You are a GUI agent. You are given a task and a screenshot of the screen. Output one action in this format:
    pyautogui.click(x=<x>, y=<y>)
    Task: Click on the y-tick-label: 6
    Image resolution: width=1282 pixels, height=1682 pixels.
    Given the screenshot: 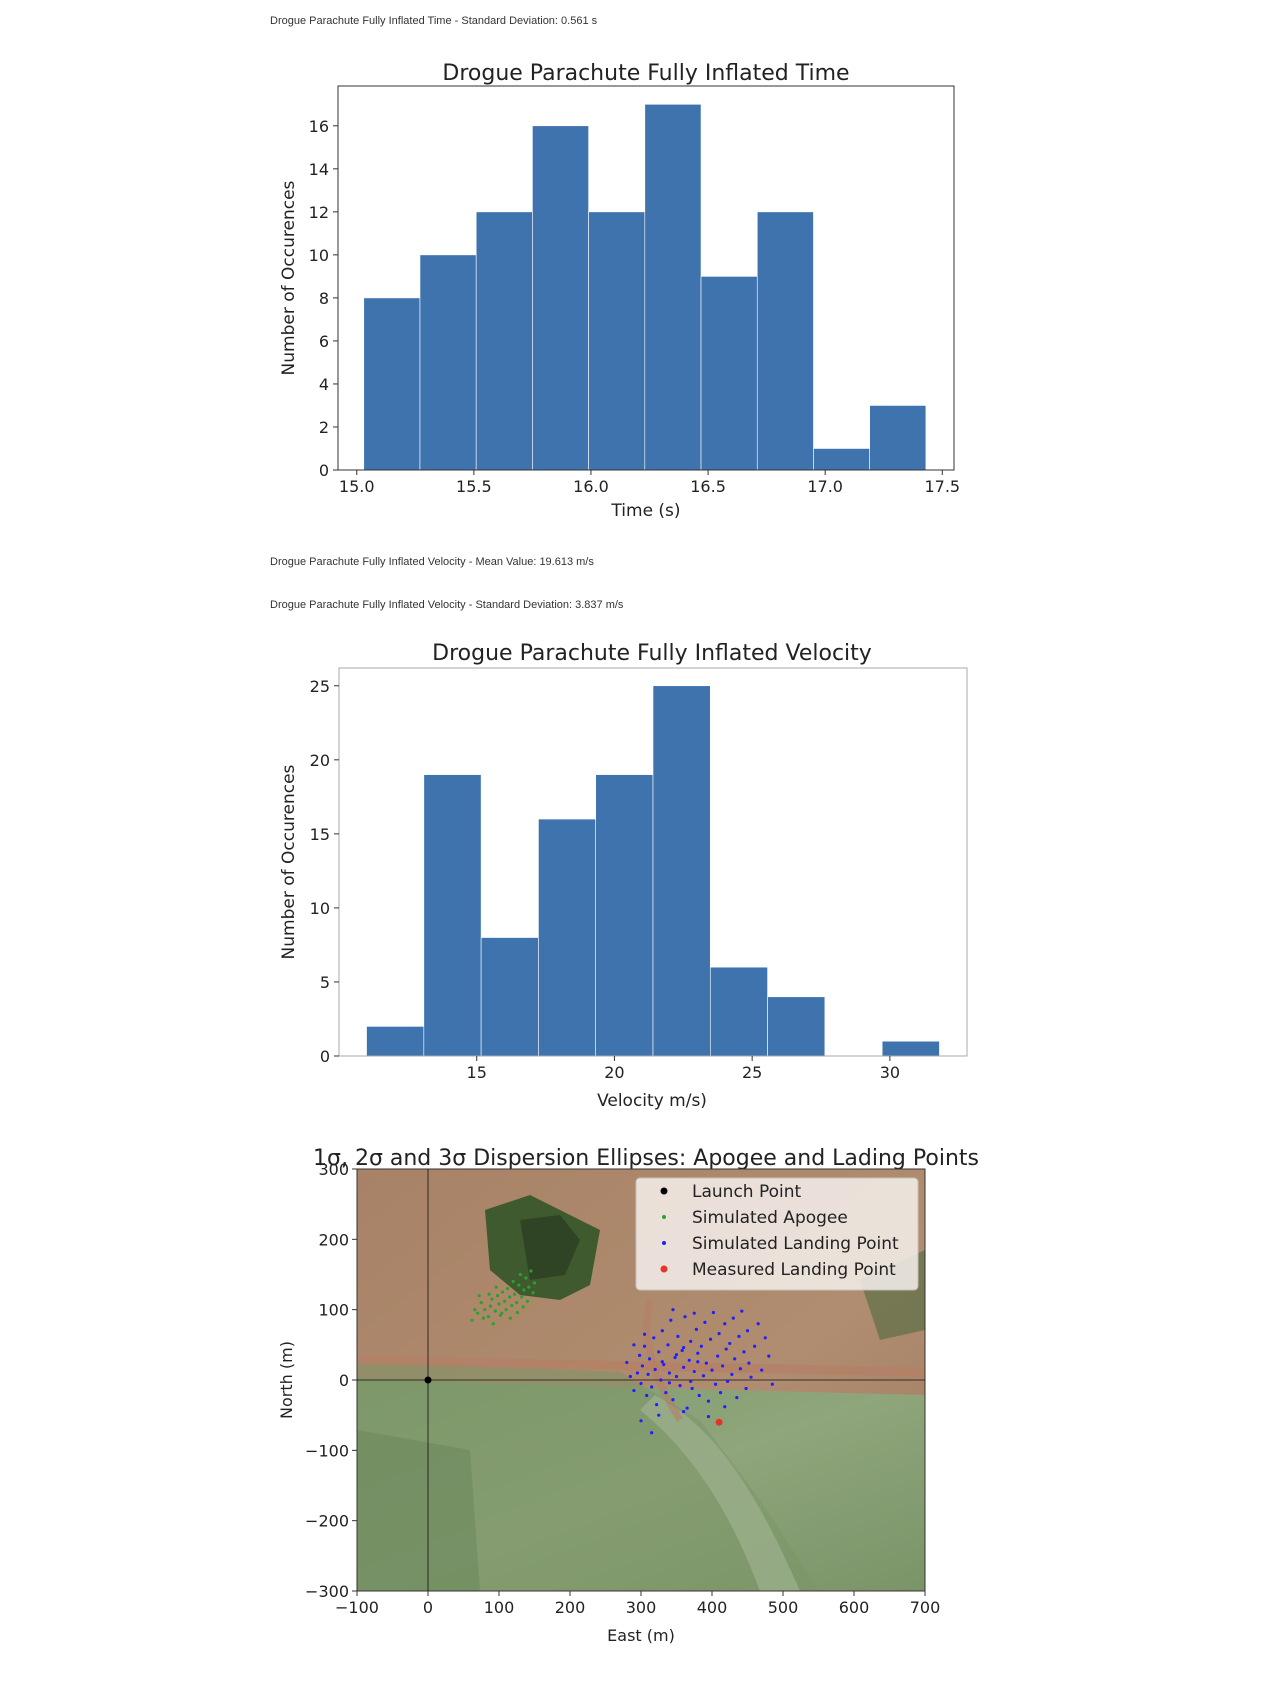 What is the action you would take?
    pyautogui.click(x=324, y=341)
    